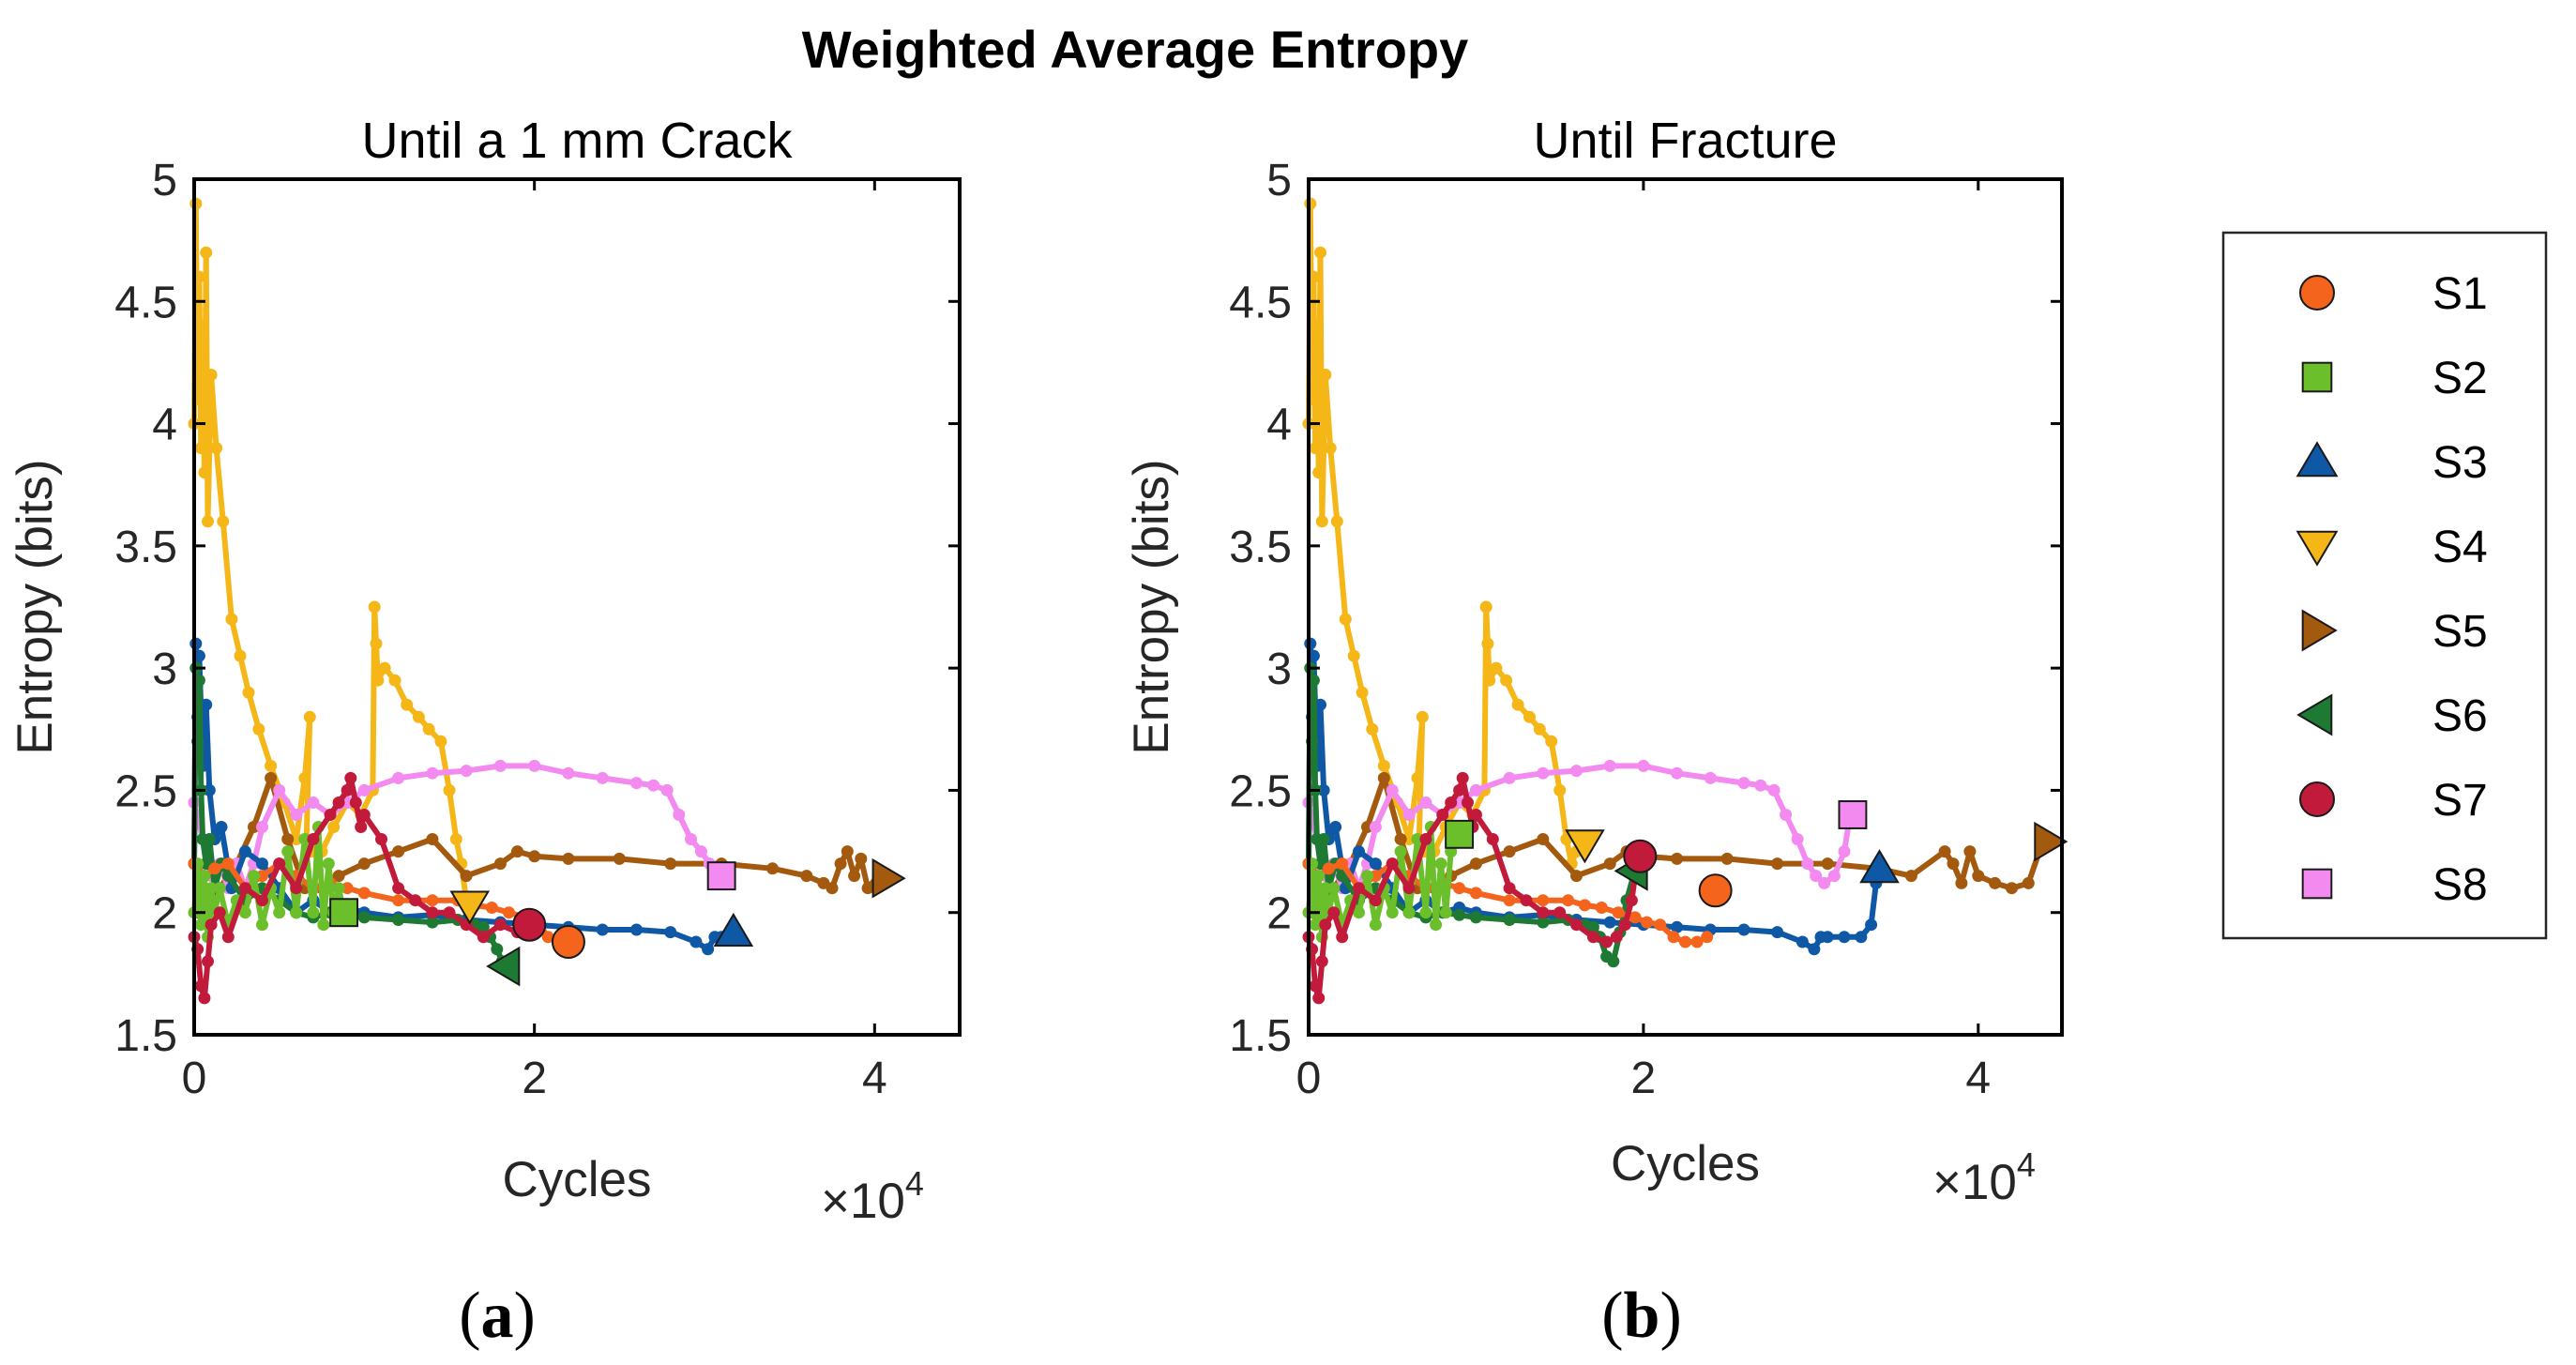 Image resolution: width=2576 pixels, height=1365 pixels. What do you see at coordinates (2027, 1164) in the screenshot?
I see `x-exponent-power: 4` at bounding box center [2027, 1164].